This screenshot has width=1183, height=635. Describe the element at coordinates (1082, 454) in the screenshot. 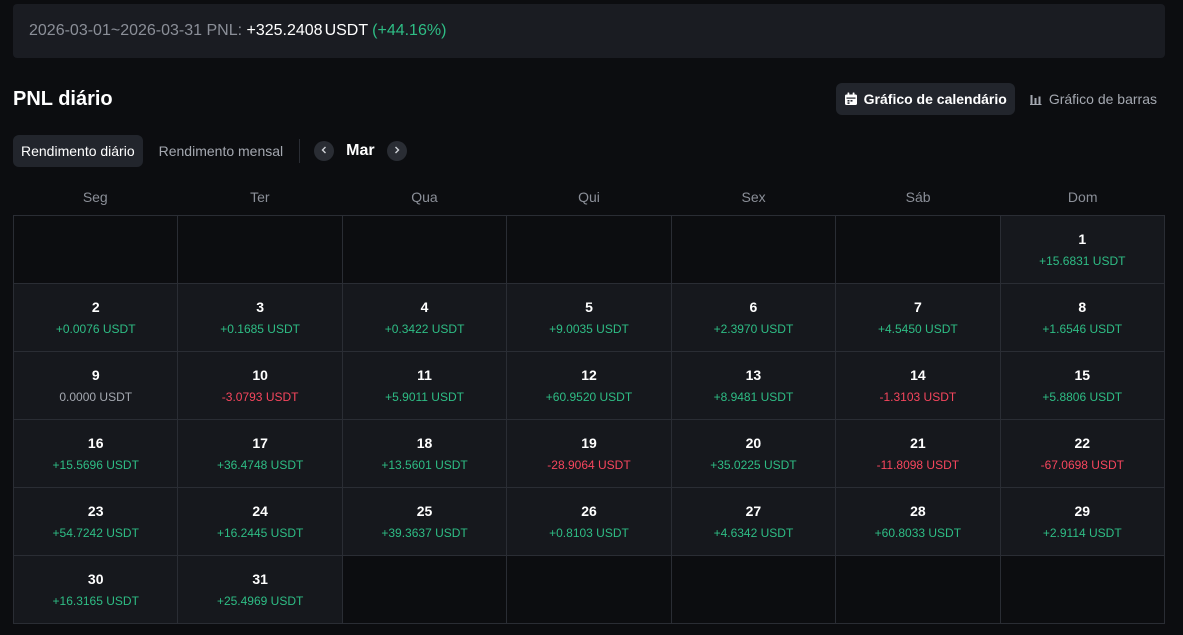

I see `calendar-day-cell: 22 -67.0698 USDT` at that location.